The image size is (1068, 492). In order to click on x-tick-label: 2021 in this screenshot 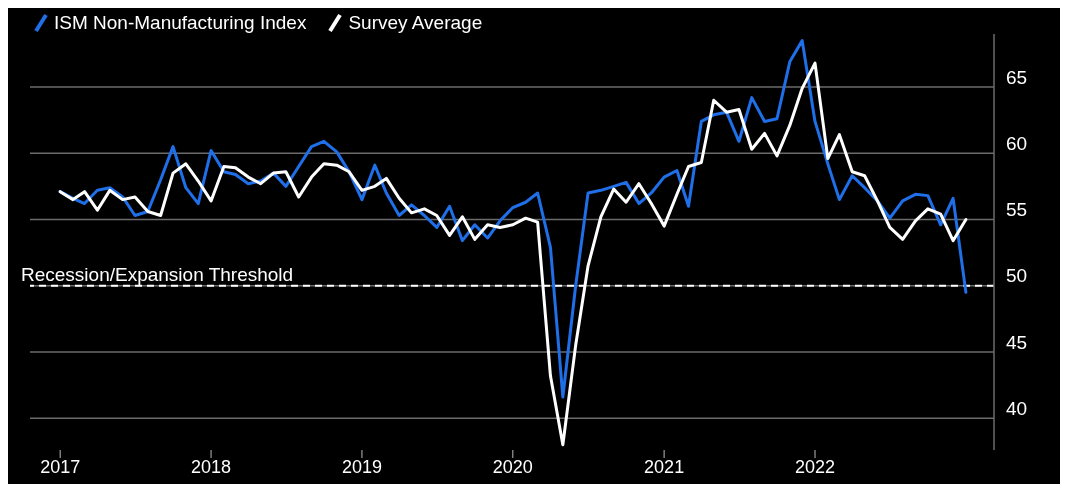, I will do `click(664, 466)`.